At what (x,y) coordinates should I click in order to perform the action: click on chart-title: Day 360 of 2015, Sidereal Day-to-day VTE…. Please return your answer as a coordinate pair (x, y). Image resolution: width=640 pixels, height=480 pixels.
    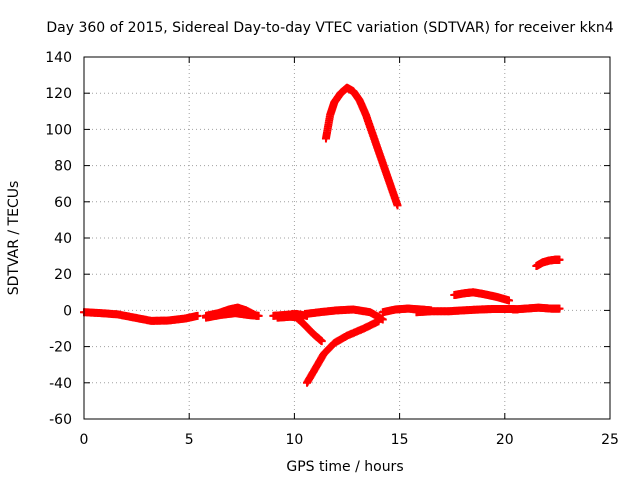
    Looking at the image, I should click on (329, 28).